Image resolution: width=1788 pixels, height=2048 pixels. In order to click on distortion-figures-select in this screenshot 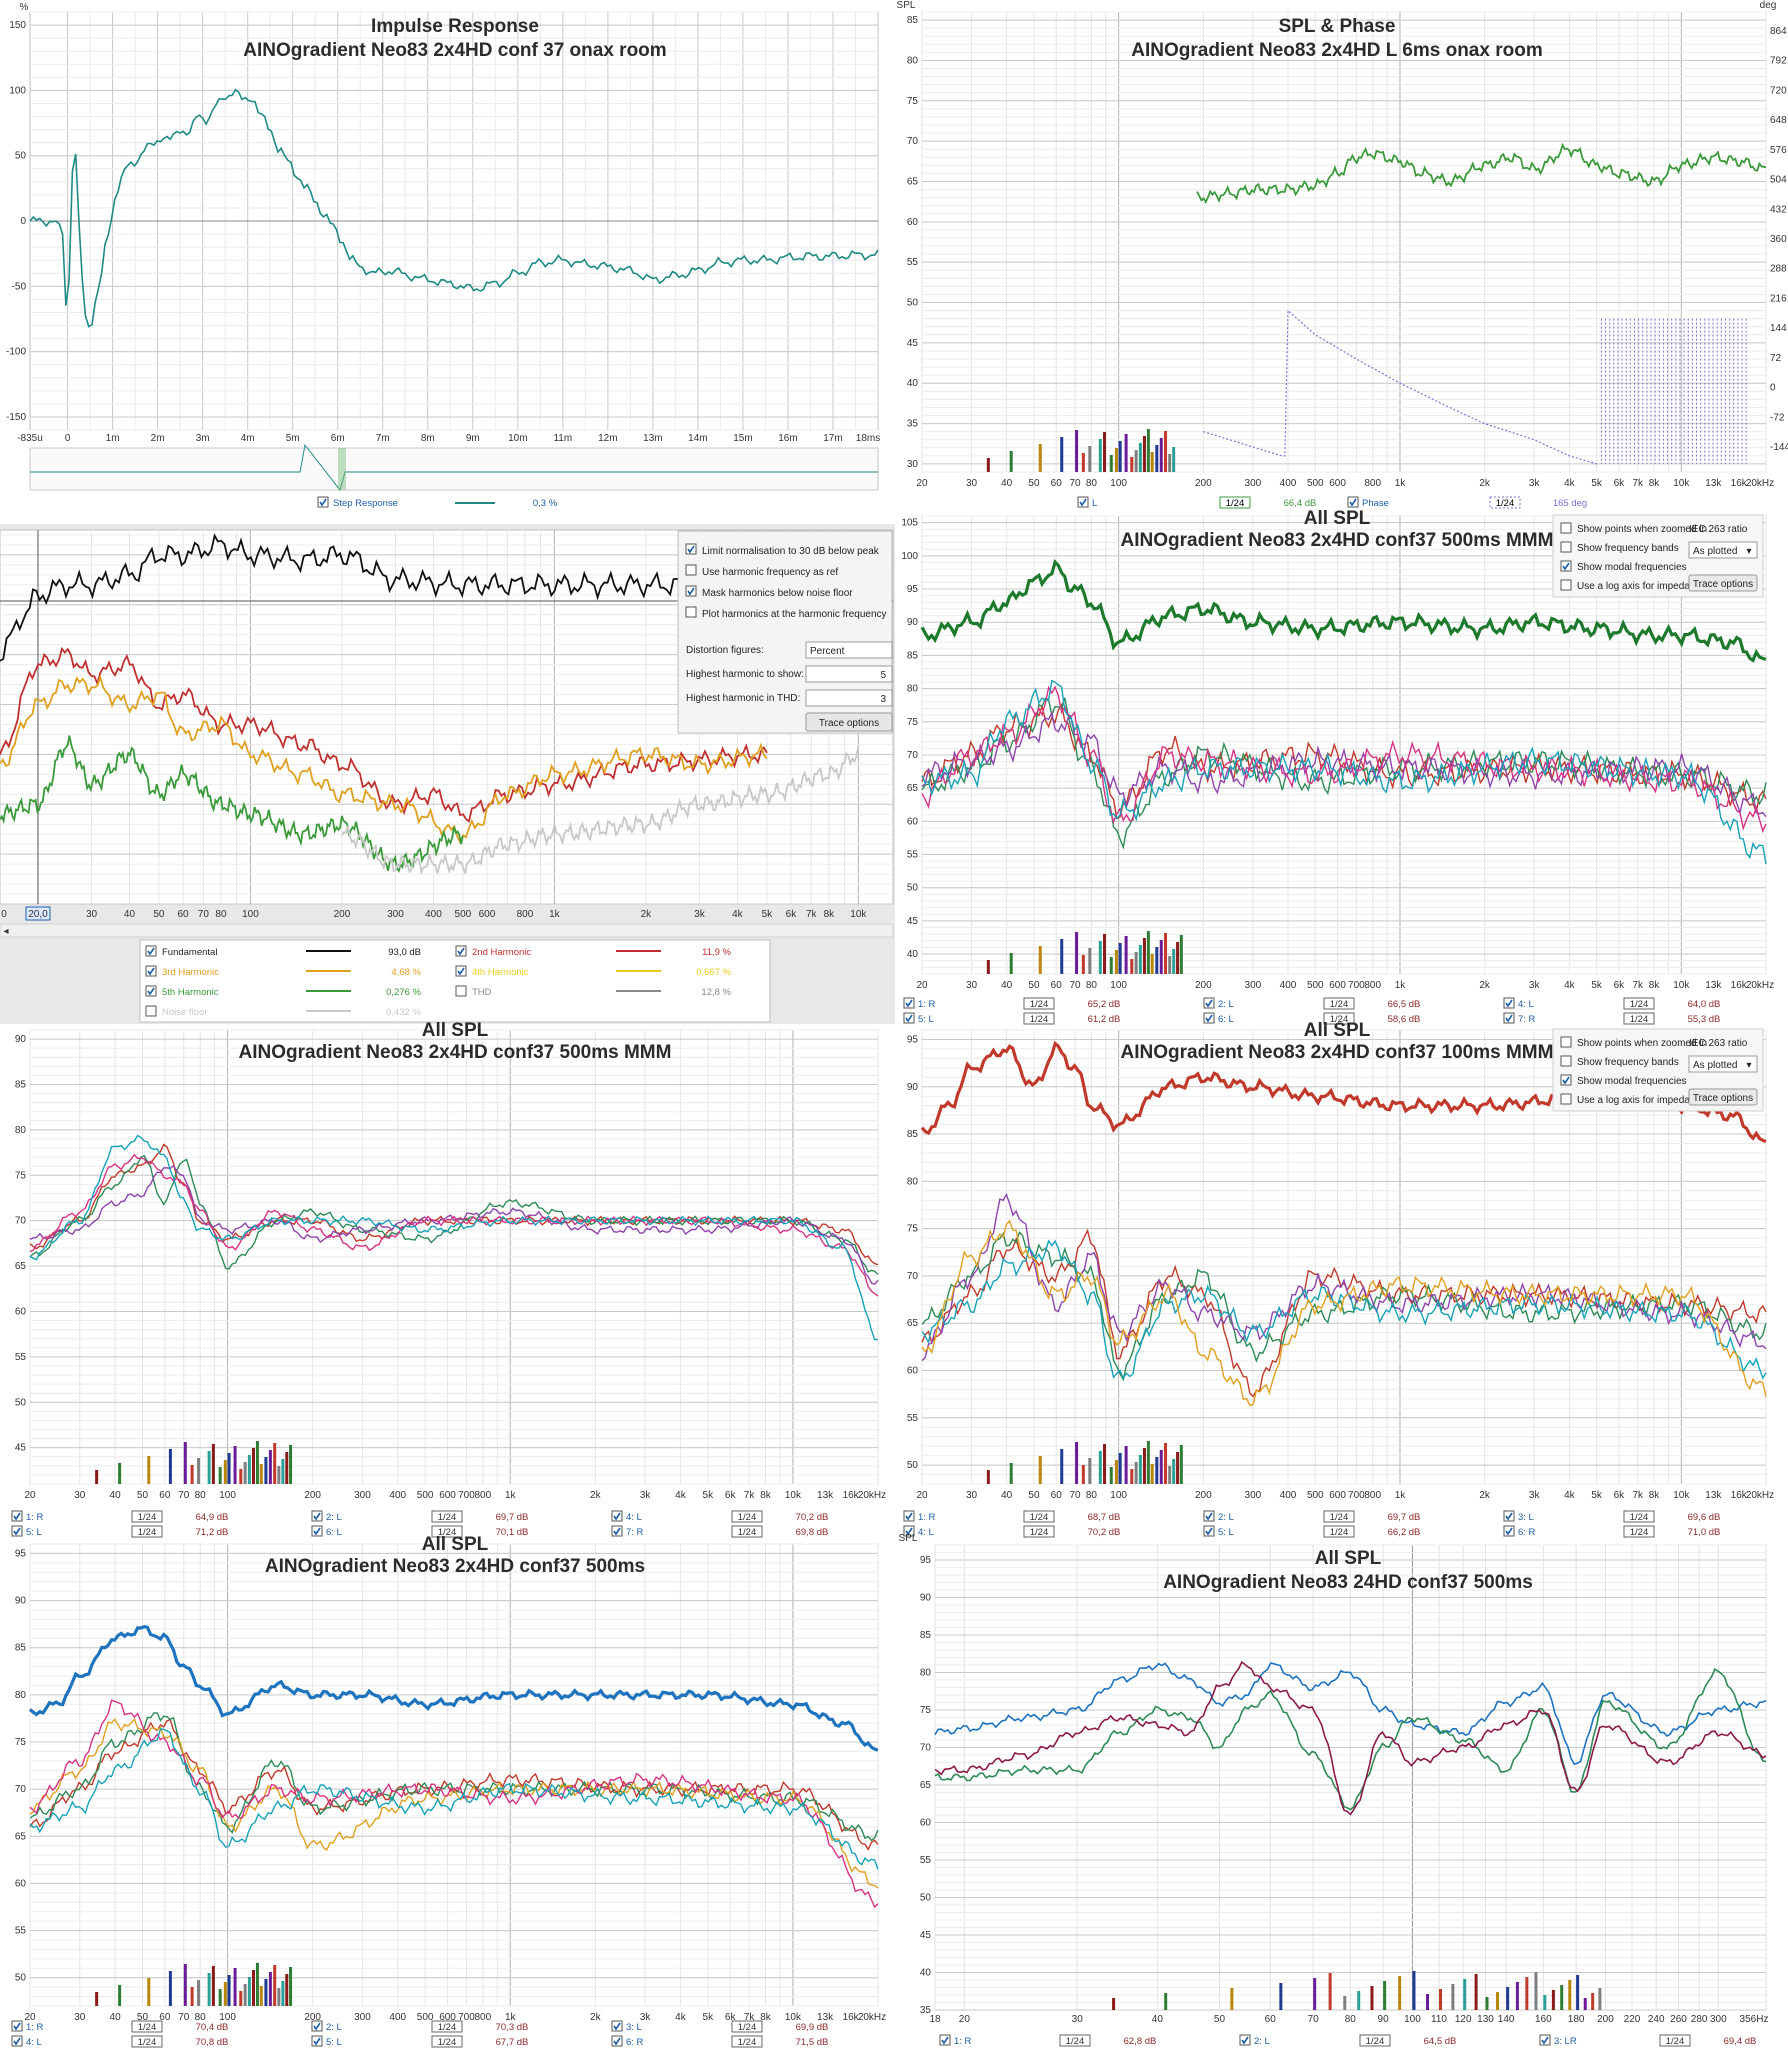, I will do `click(849, 650)`.